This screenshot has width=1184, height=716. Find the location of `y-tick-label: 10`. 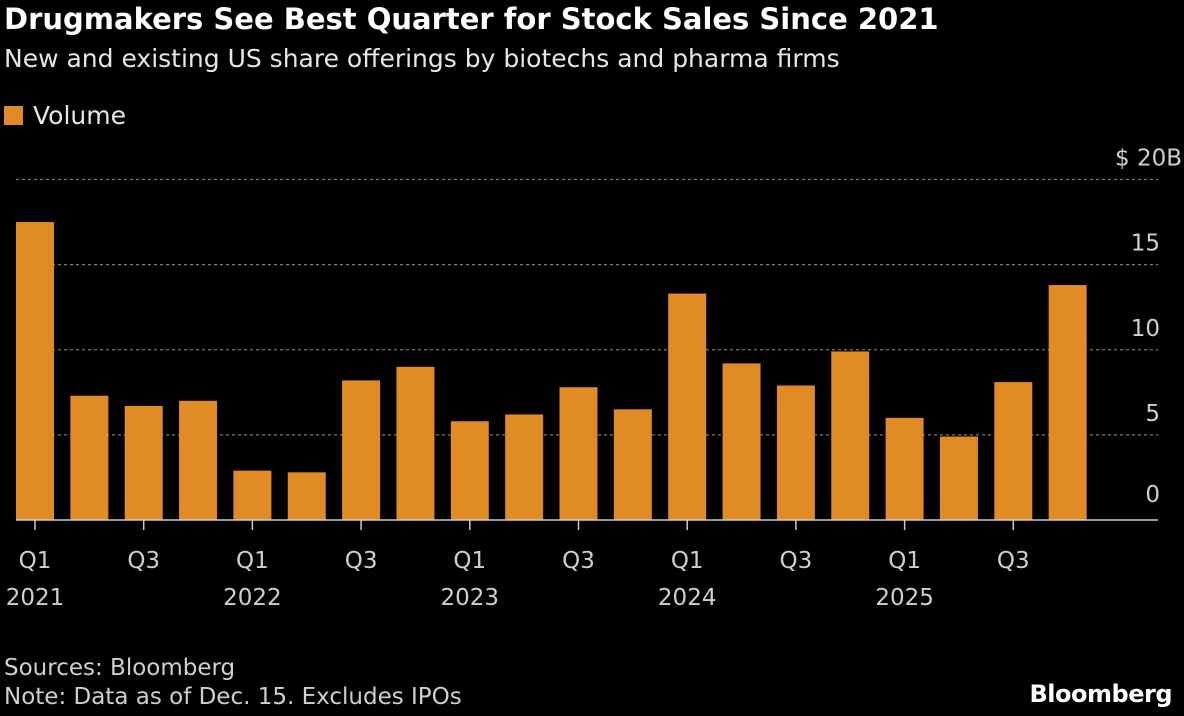

y-tick-label: 10 is located at coordinates (1145, 329).